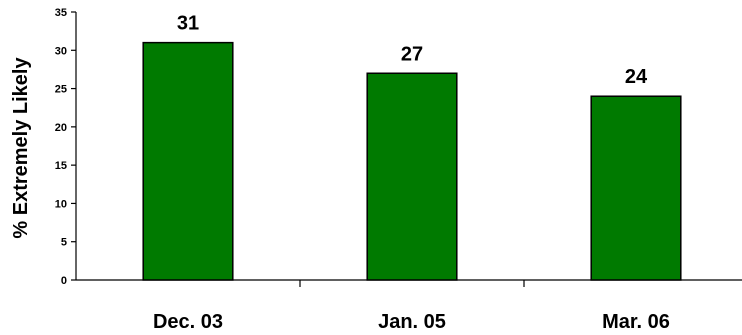  Describe the element at coordinates (61, 204) in the screenshot. I see `y-tick-label: 10` at that location.